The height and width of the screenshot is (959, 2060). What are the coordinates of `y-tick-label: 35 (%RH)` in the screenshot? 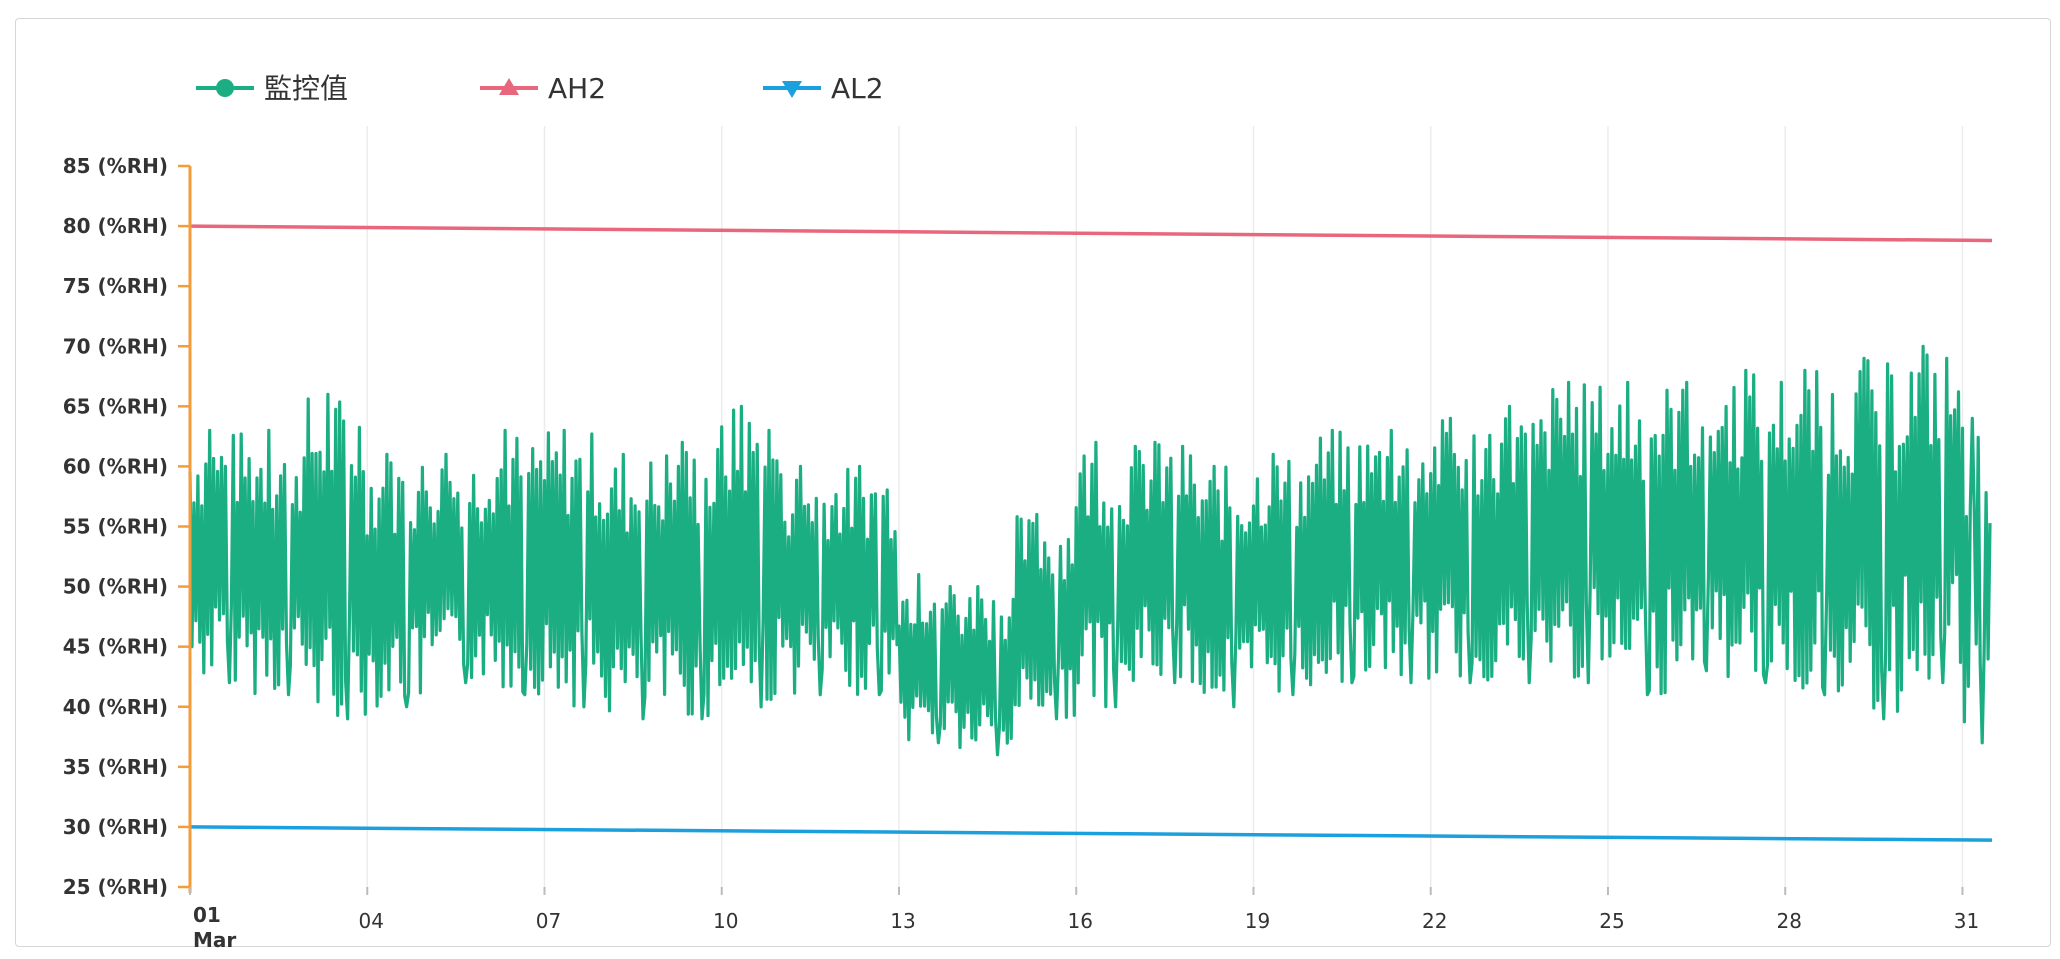 It's located at (115, 767).